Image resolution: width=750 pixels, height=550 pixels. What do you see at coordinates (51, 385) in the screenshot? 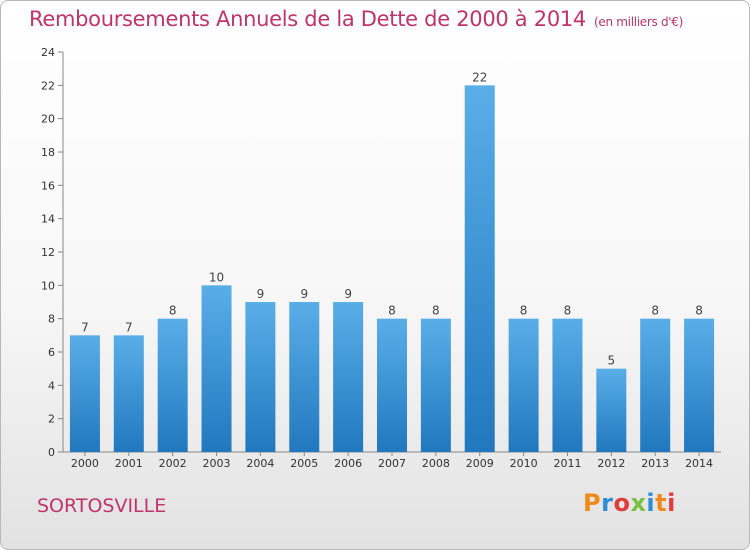
I see `y-tick-label: 4` at bounding box center [51, 385].